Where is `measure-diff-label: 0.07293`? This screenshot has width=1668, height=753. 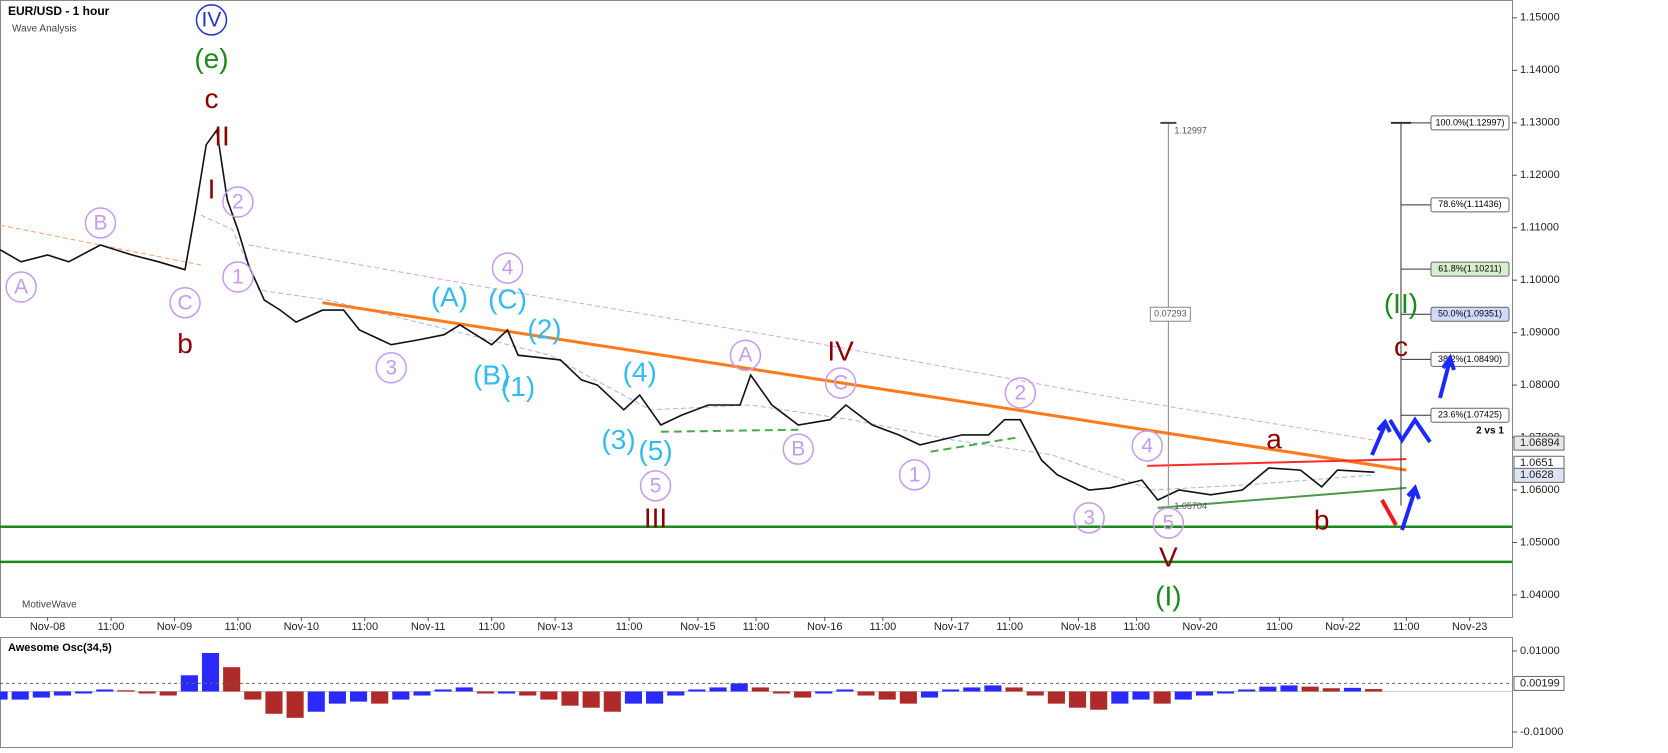 measure-diff-label: 0.07293 is located at coordinates (1170, 314).